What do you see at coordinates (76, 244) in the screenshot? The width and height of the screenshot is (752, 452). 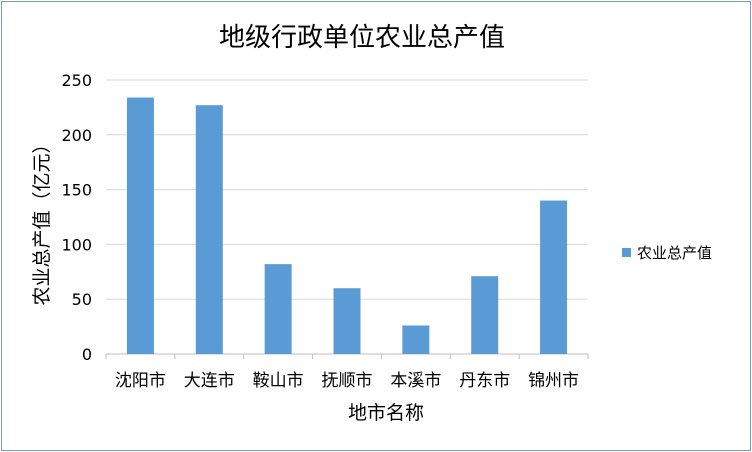 I see `y-tick-label: 100` at bounding box center [76, 244].